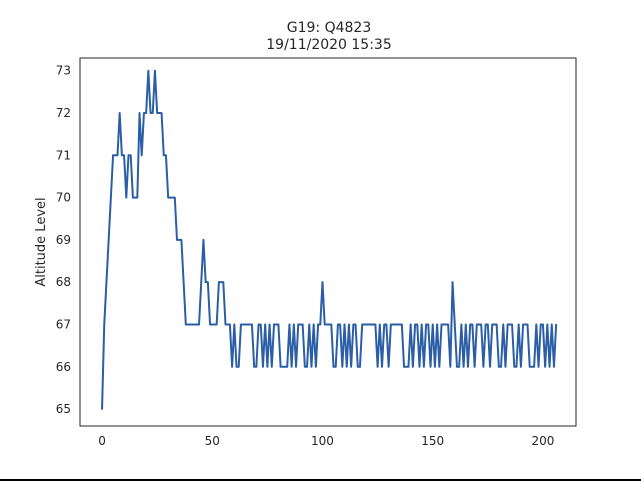 The width and height of the screenshot is (641, 481). Describe the element at coordinates (63, 71) in the screenshot. I see `y-tick-label: 73` at that location.